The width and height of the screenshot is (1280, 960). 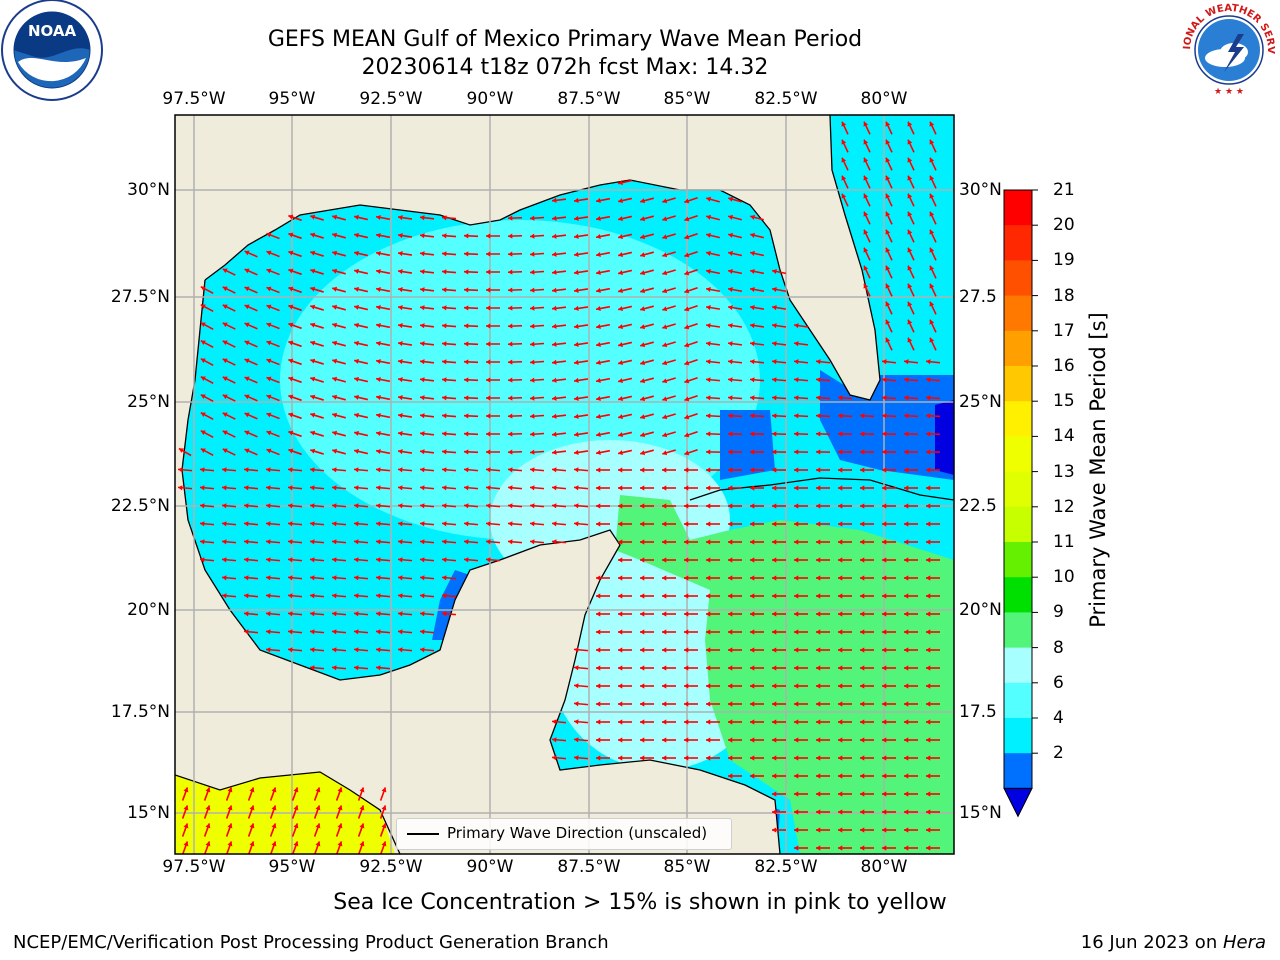 What do you see at coordinates (1064, 366) in the screenshot?
I see `colorbar-tick-label: 16` at bounding box center [1064, 366].